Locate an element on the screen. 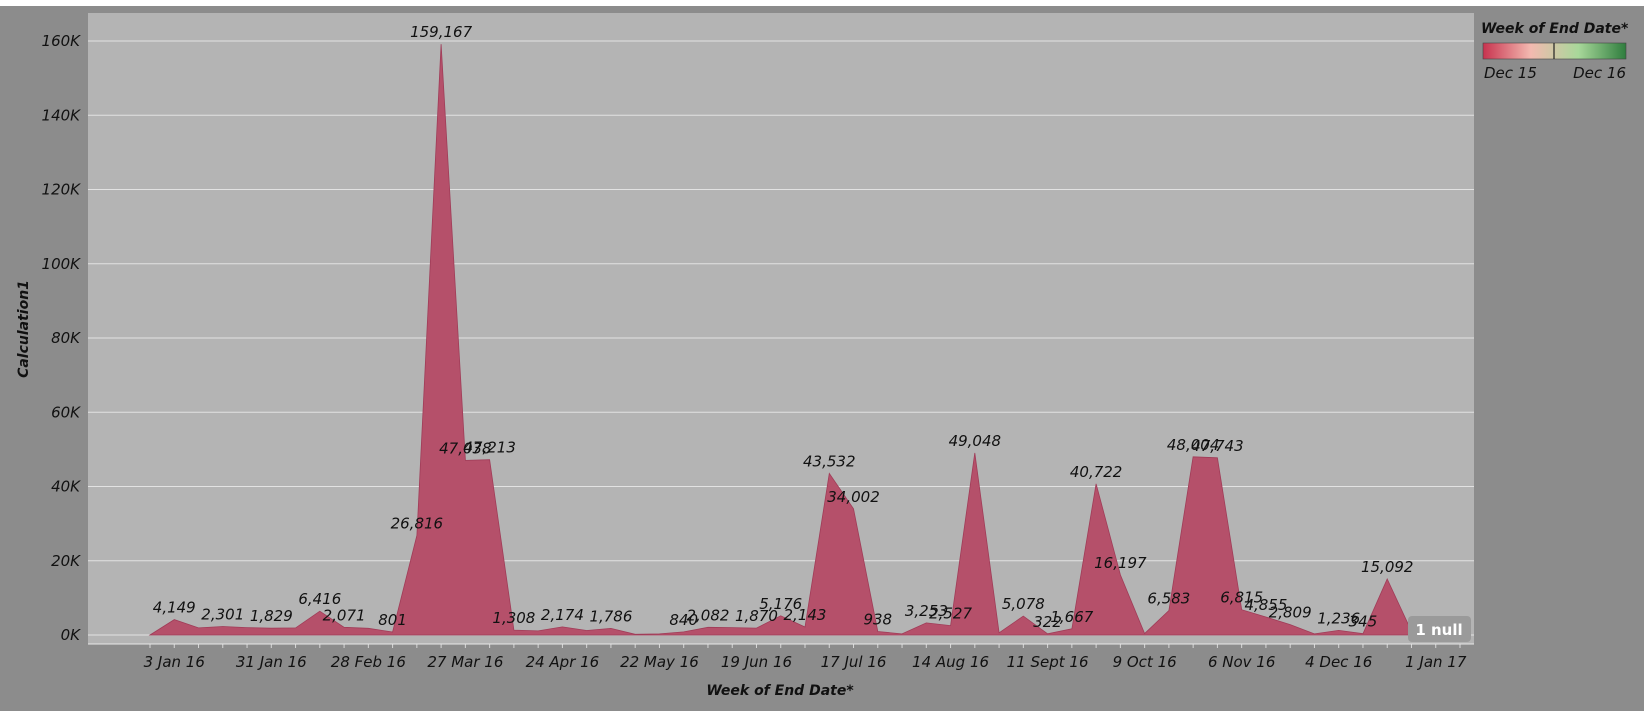 This screenshot has height=711, width=1644. data-label: 2,071 is located at coordinates (344, 615).